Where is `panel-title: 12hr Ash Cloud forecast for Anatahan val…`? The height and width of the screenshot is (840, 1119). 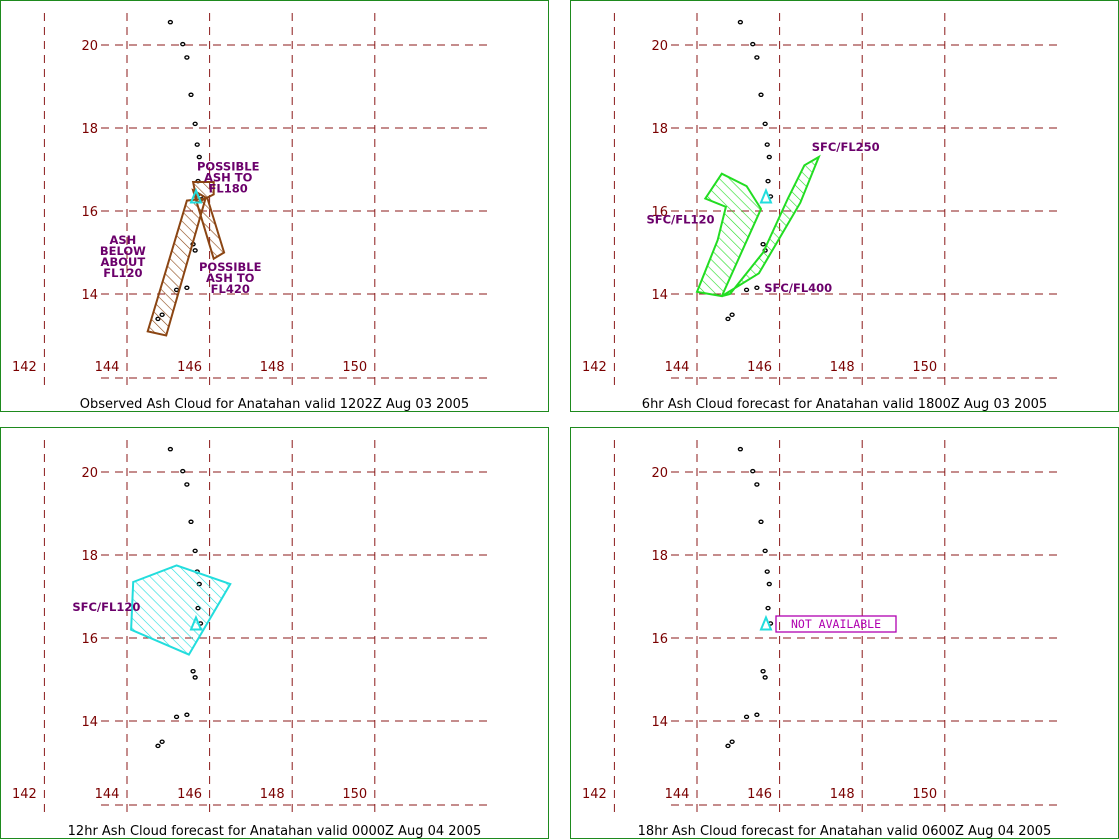 panel-title: 12hr Ash Cloud forecast for Anatahan val… is located at coordinates (274, 831).